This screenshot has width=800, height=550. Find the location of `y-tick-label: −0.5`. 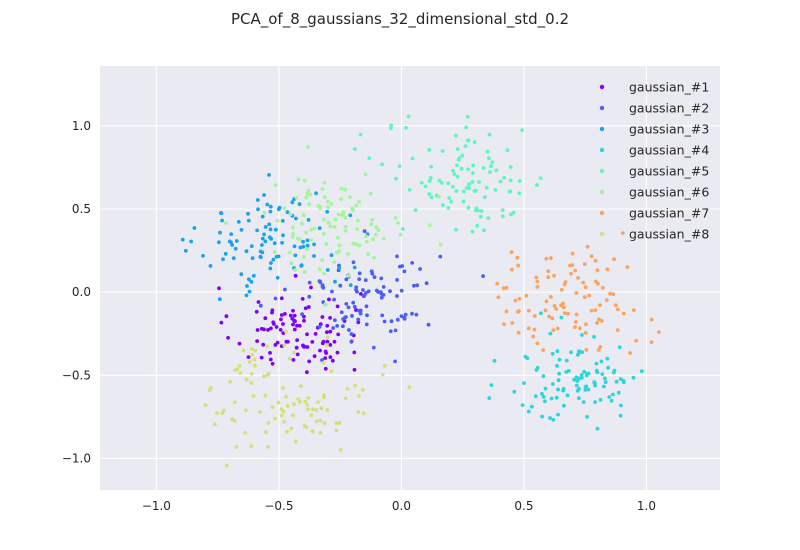

y-tick-label: −0.5 is located at coordinates (76, 375).